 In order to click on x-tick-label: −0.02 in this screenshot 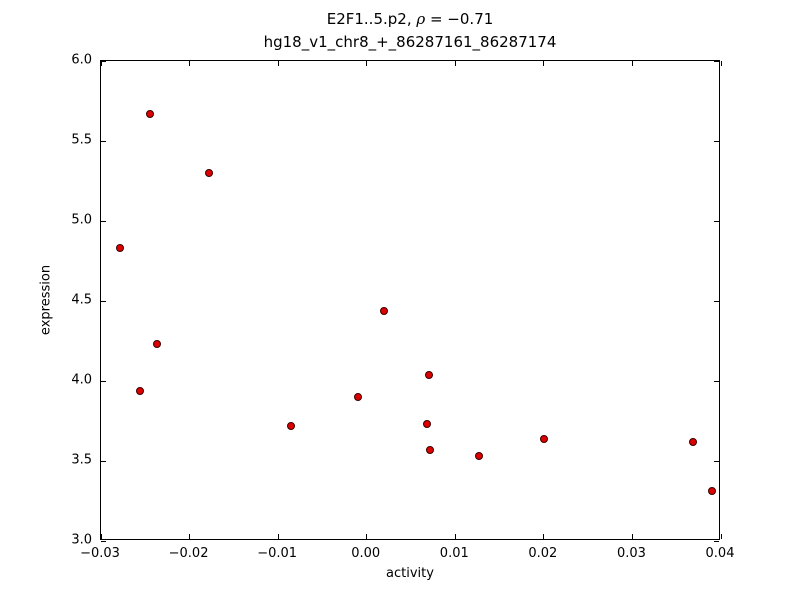, I will do `click(188, 553)`.